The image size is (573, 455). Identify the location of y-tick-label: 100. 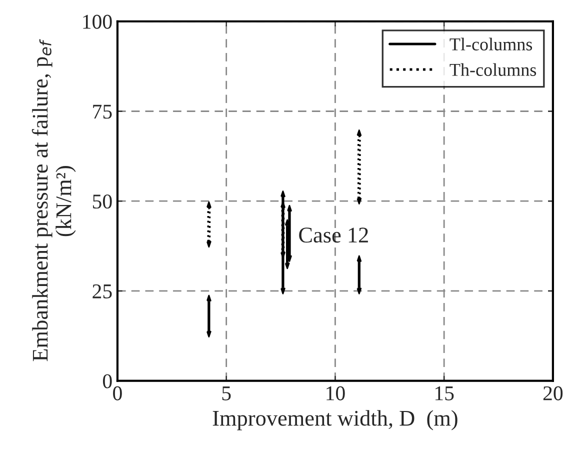
(97, 21).